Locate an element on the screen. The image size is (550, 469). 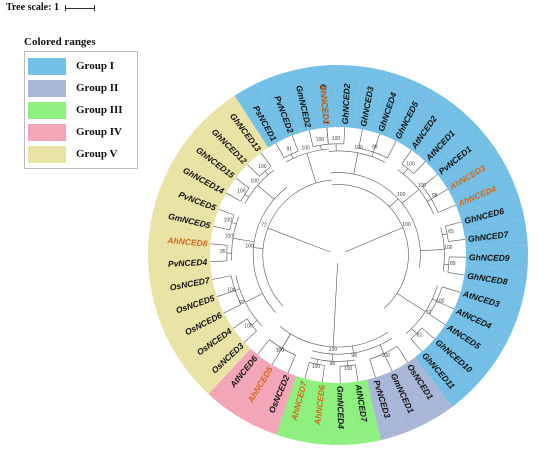
range-sector-pvnced1 is located at coordinates (462, 153).